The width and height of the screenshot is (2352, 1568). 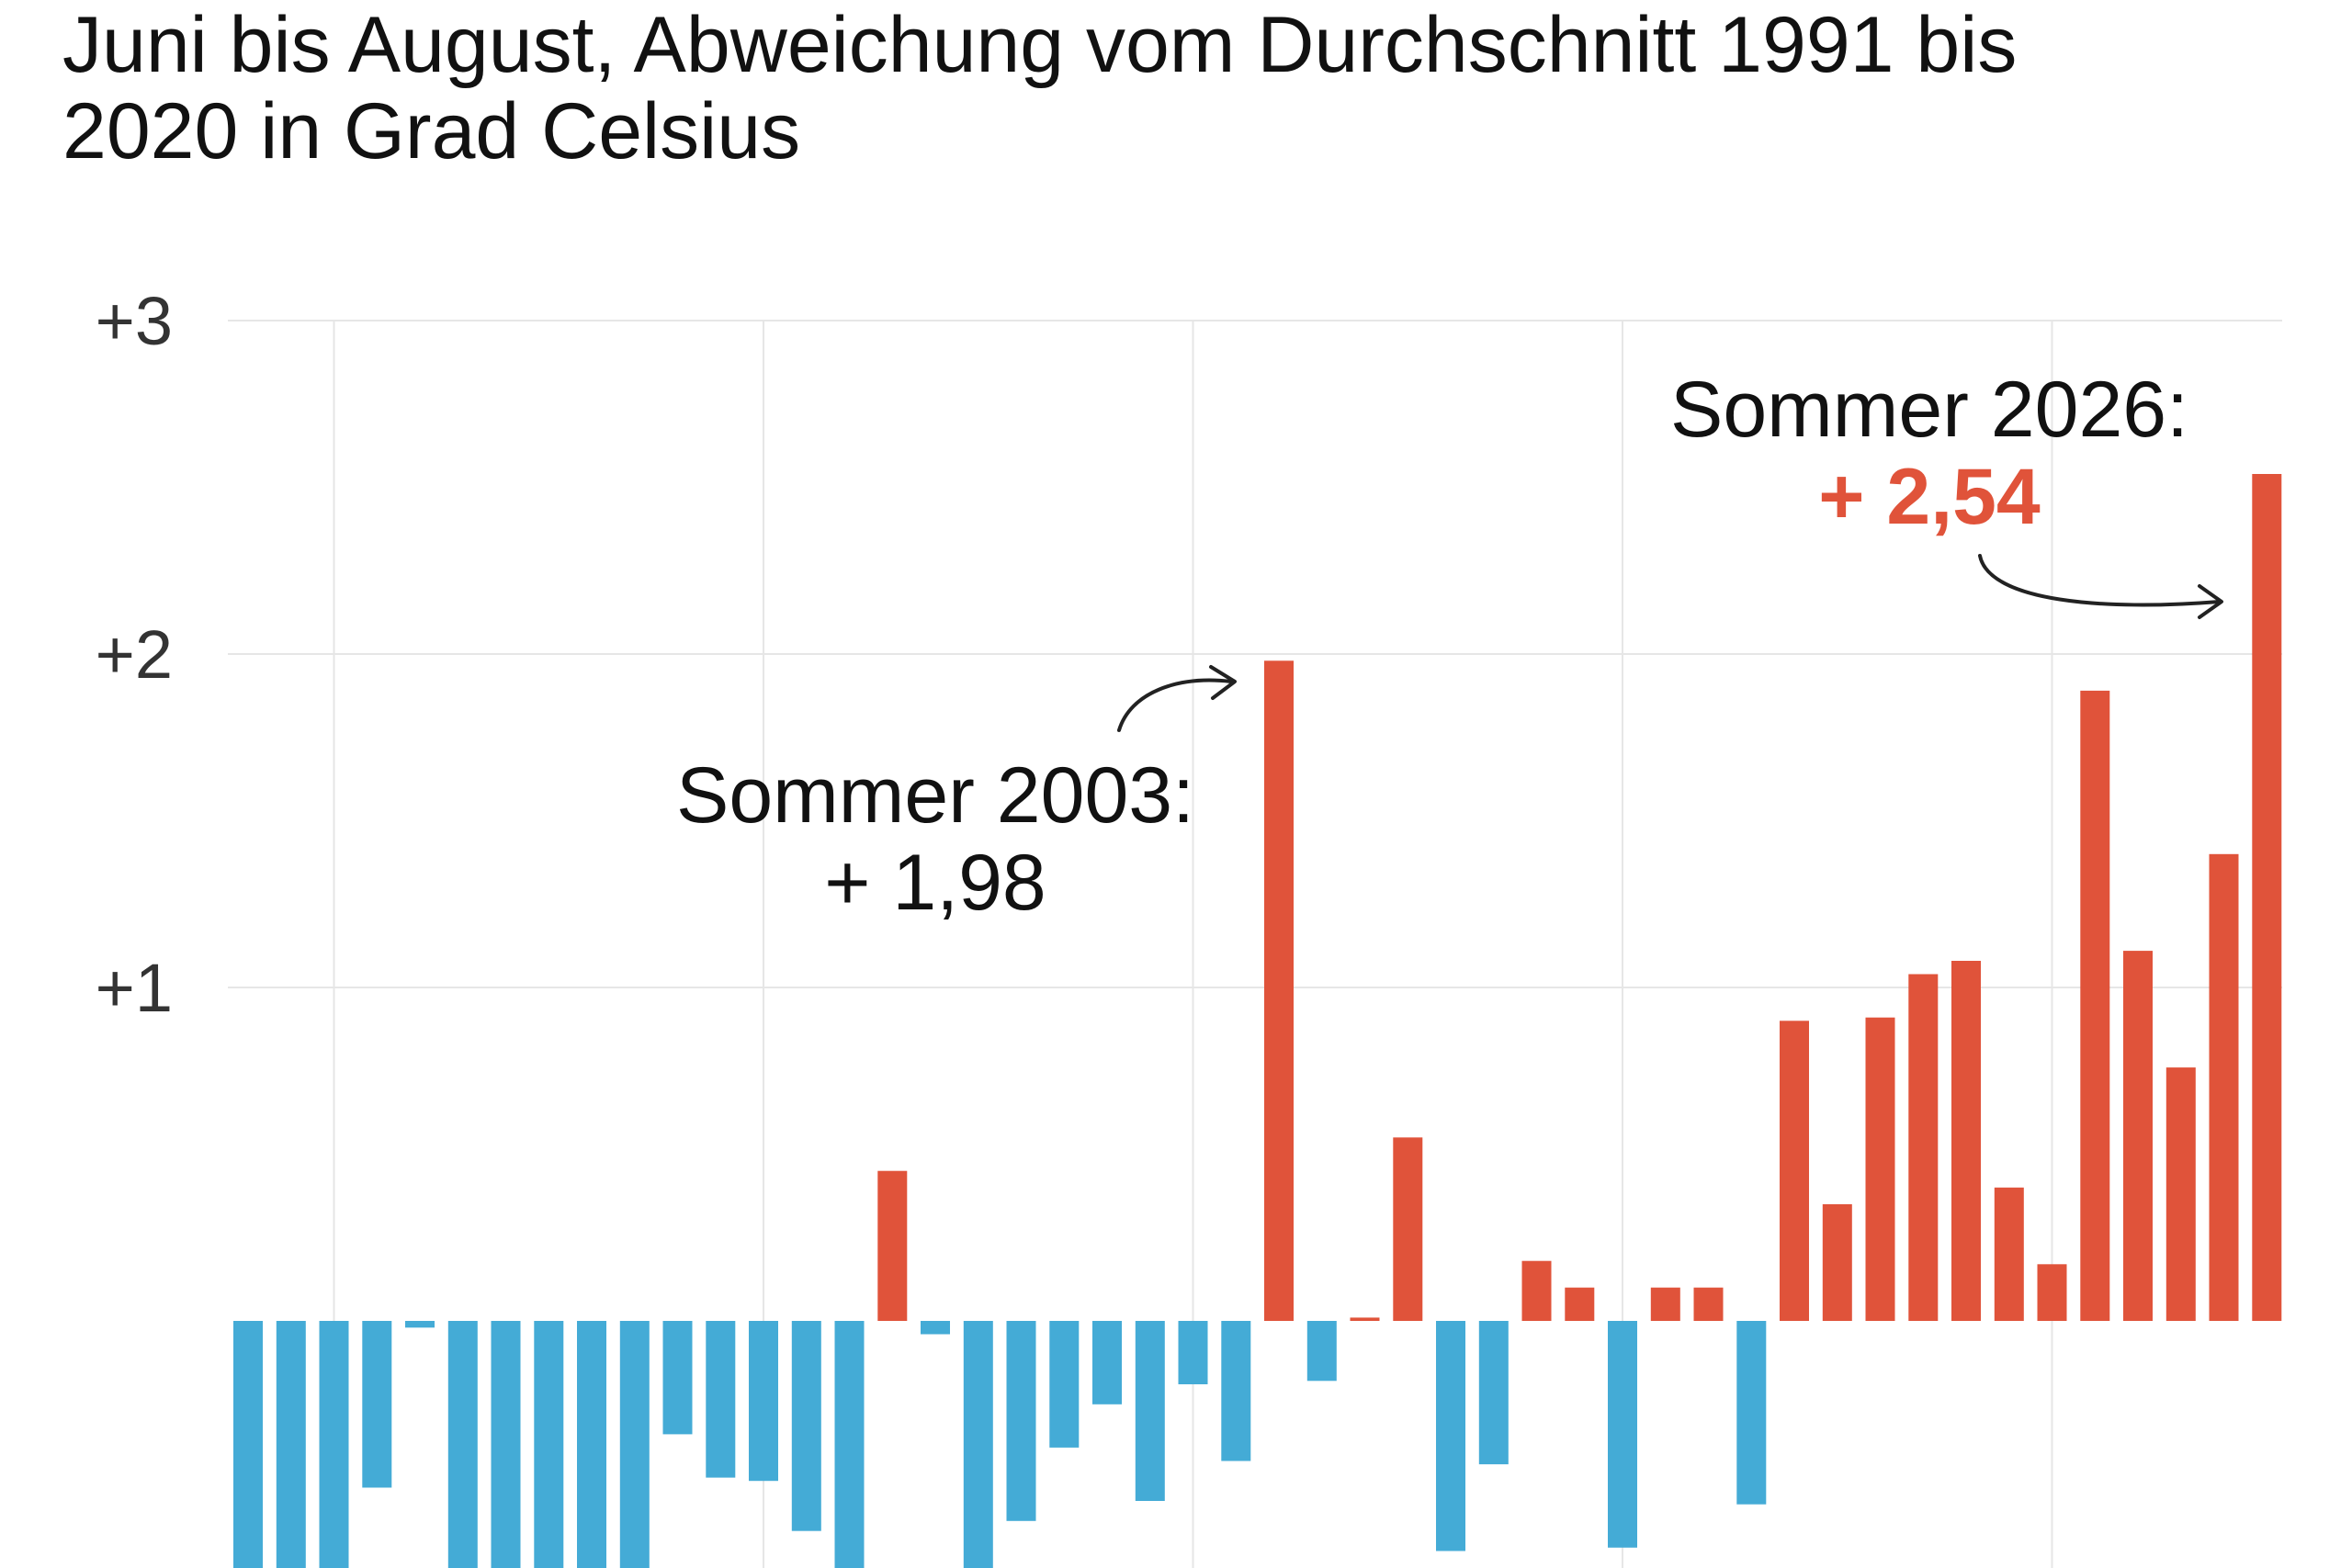 I want to click on bar-1978, so click(x=248, y=1444).